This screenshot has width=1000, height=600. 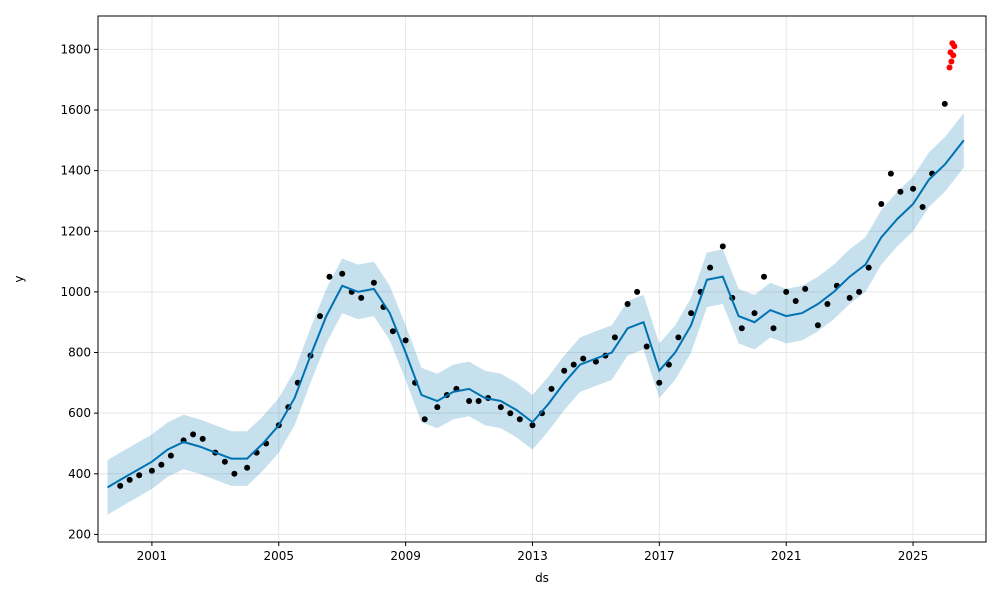 What do you see at coordinates (19, 278) in the screenshot?
I see `y-axis-label: y` at bounding box center [19, 278].